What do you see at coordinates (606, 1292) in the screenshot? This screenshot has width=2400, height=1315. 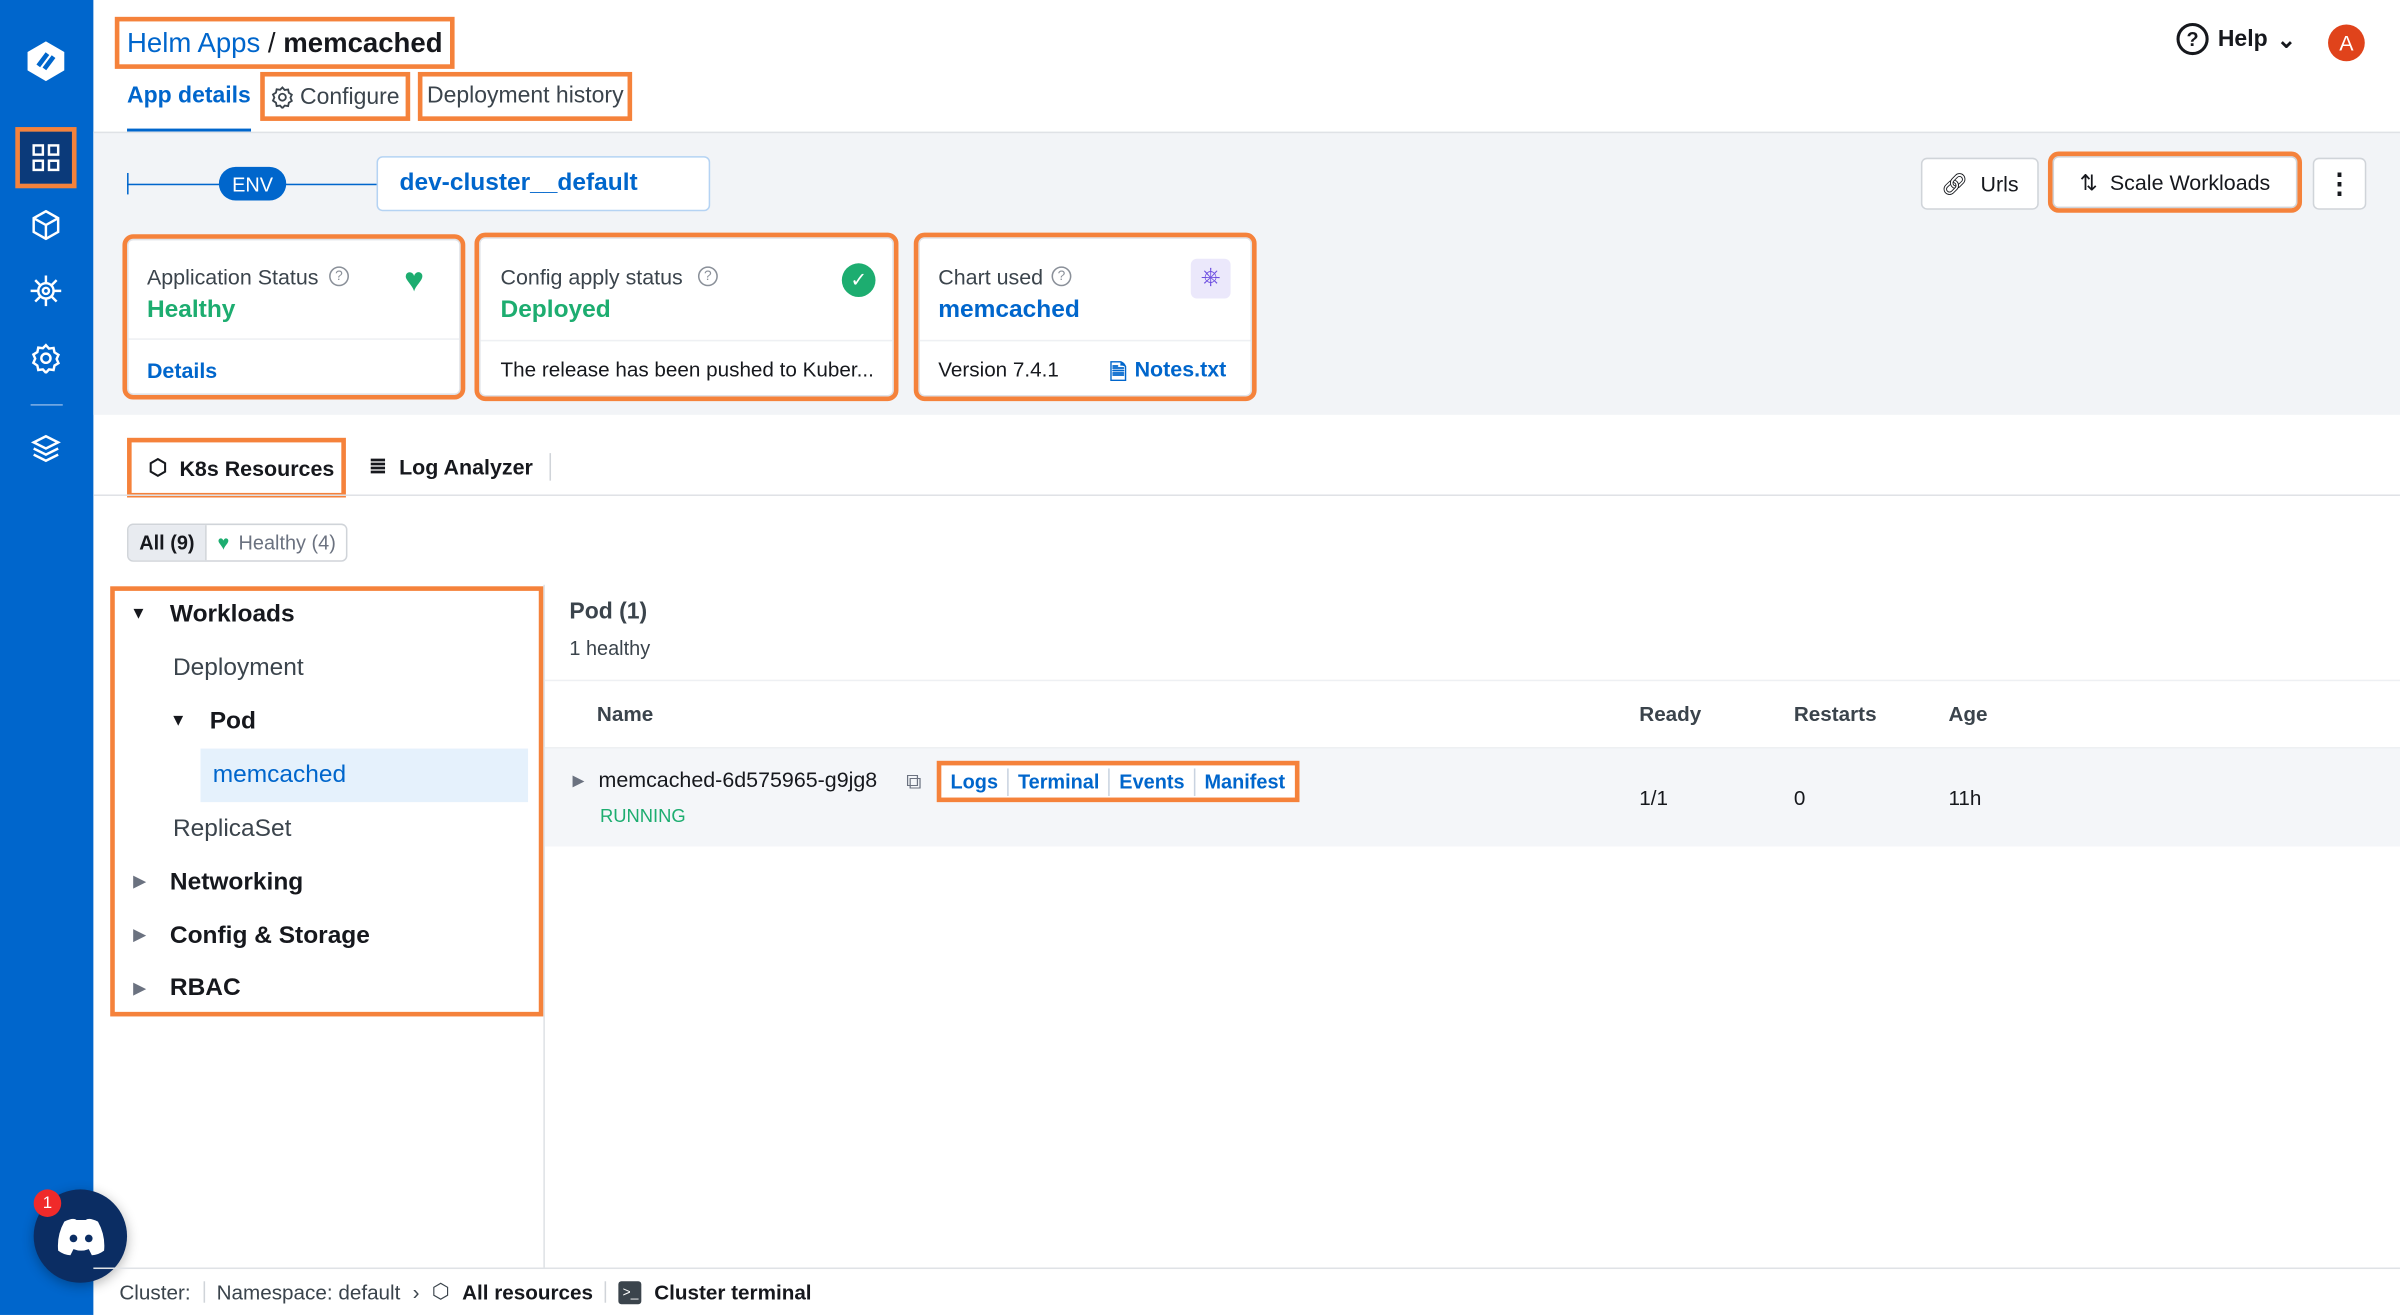 I see `footer-divider` at bounding box center [606, 1292].